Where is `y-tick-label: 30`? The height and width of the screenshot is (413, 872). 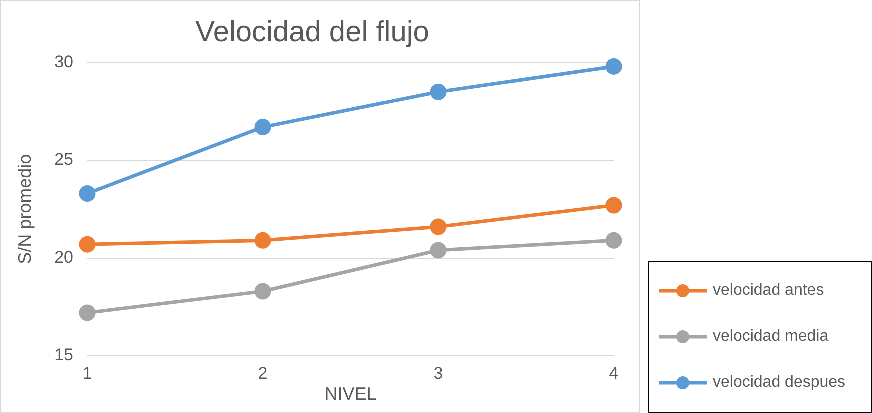 y-tick-label: 30 is located at coordinates (64, 62).